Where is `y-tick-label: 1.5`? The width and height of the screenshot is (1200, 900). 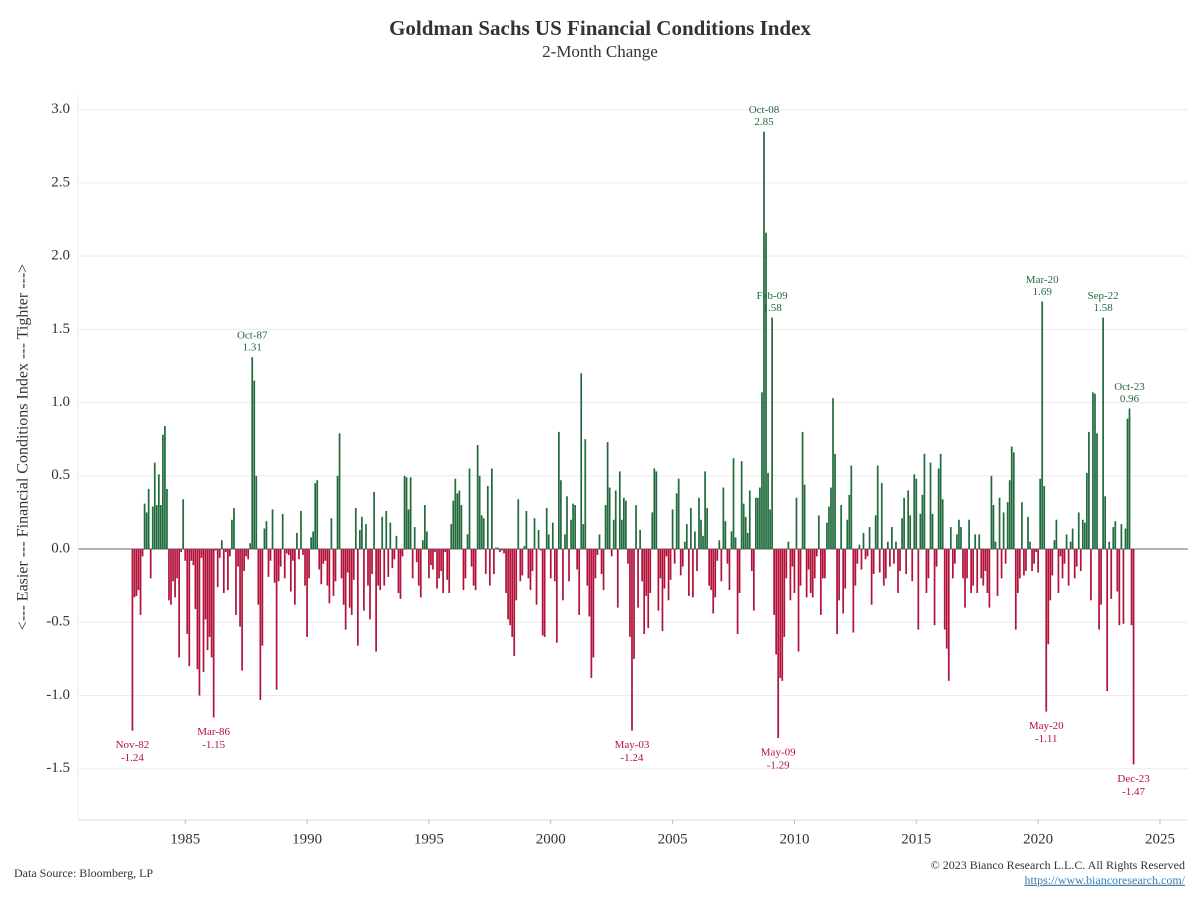 y-tick-label: 1.5 is located at coordinates (60, 329).